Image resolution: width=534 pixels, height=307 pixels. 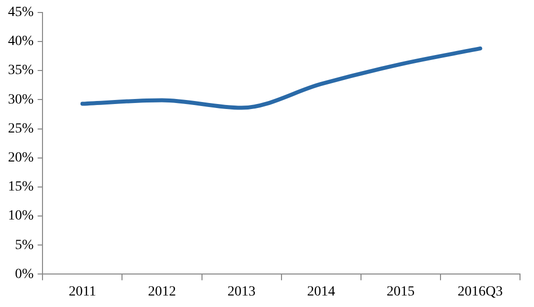 I want to click on y-tick-label: 15%, so click(x=21, y=187).